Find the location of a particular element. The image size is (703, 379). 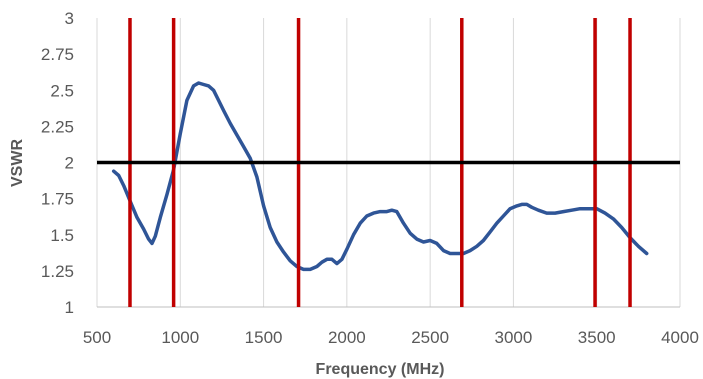

x-tick-labels: 500 1000 1500 2000 2500 3000 3500 4000 is located at coordinates (391, 337).